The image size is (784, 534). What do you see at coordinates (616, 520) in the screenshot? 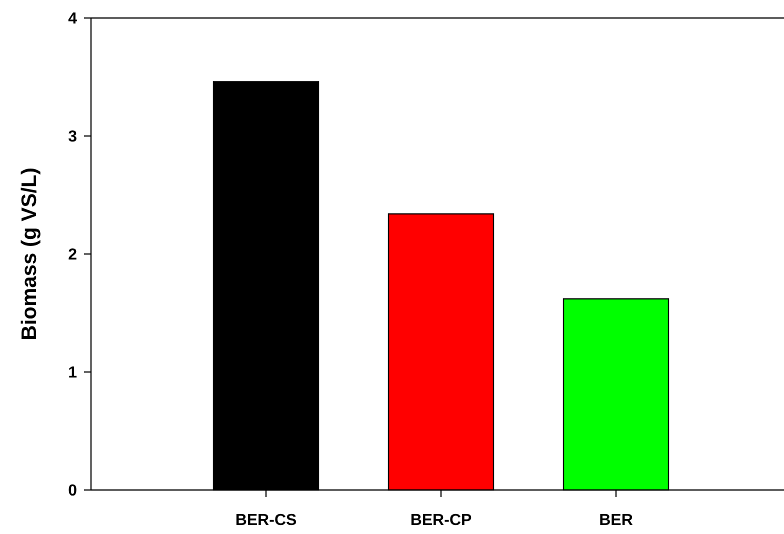
I see `x-tick-label: BER` at bounding box center [616, 520].